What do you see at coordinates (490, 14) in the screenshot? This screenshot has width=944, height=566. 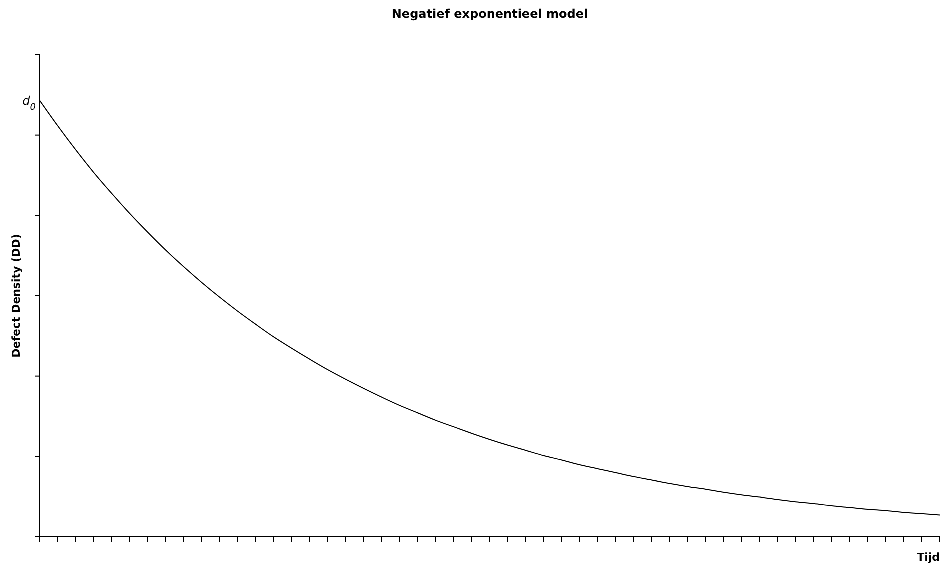 I see `chart-title: Negatief exponentieel model` at bounding box center [490, 14].